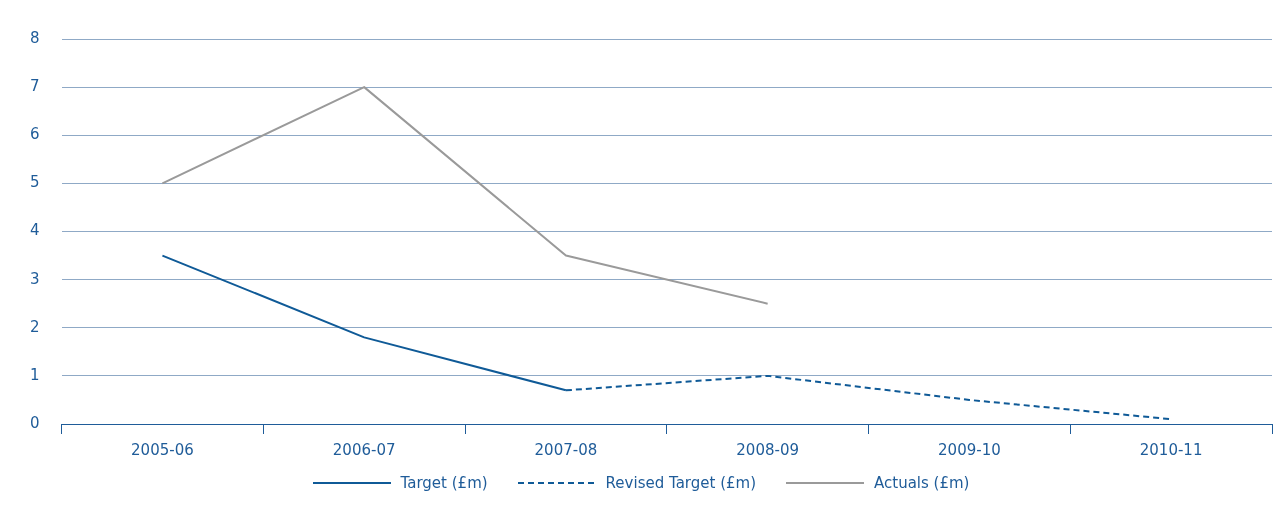 The image size is (1282, 520). What do you see at coordinates (969, 449) in the screenshot?
I see `x-tick-label: 2009-10` at bounding box center [969, 449].